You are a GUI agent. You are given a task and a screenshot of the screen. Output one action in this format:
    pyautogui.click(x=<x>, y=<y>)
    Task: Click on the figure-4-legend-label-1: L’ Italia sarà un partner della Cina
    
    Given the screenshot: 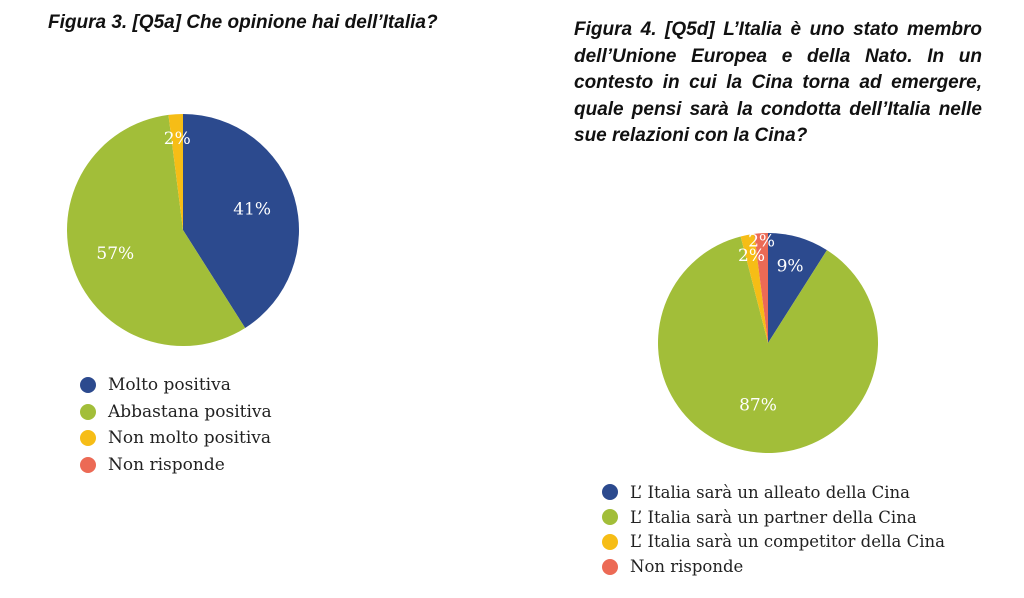 What is the action you would take?
    pyautogui.click(x=773, y=517)
    